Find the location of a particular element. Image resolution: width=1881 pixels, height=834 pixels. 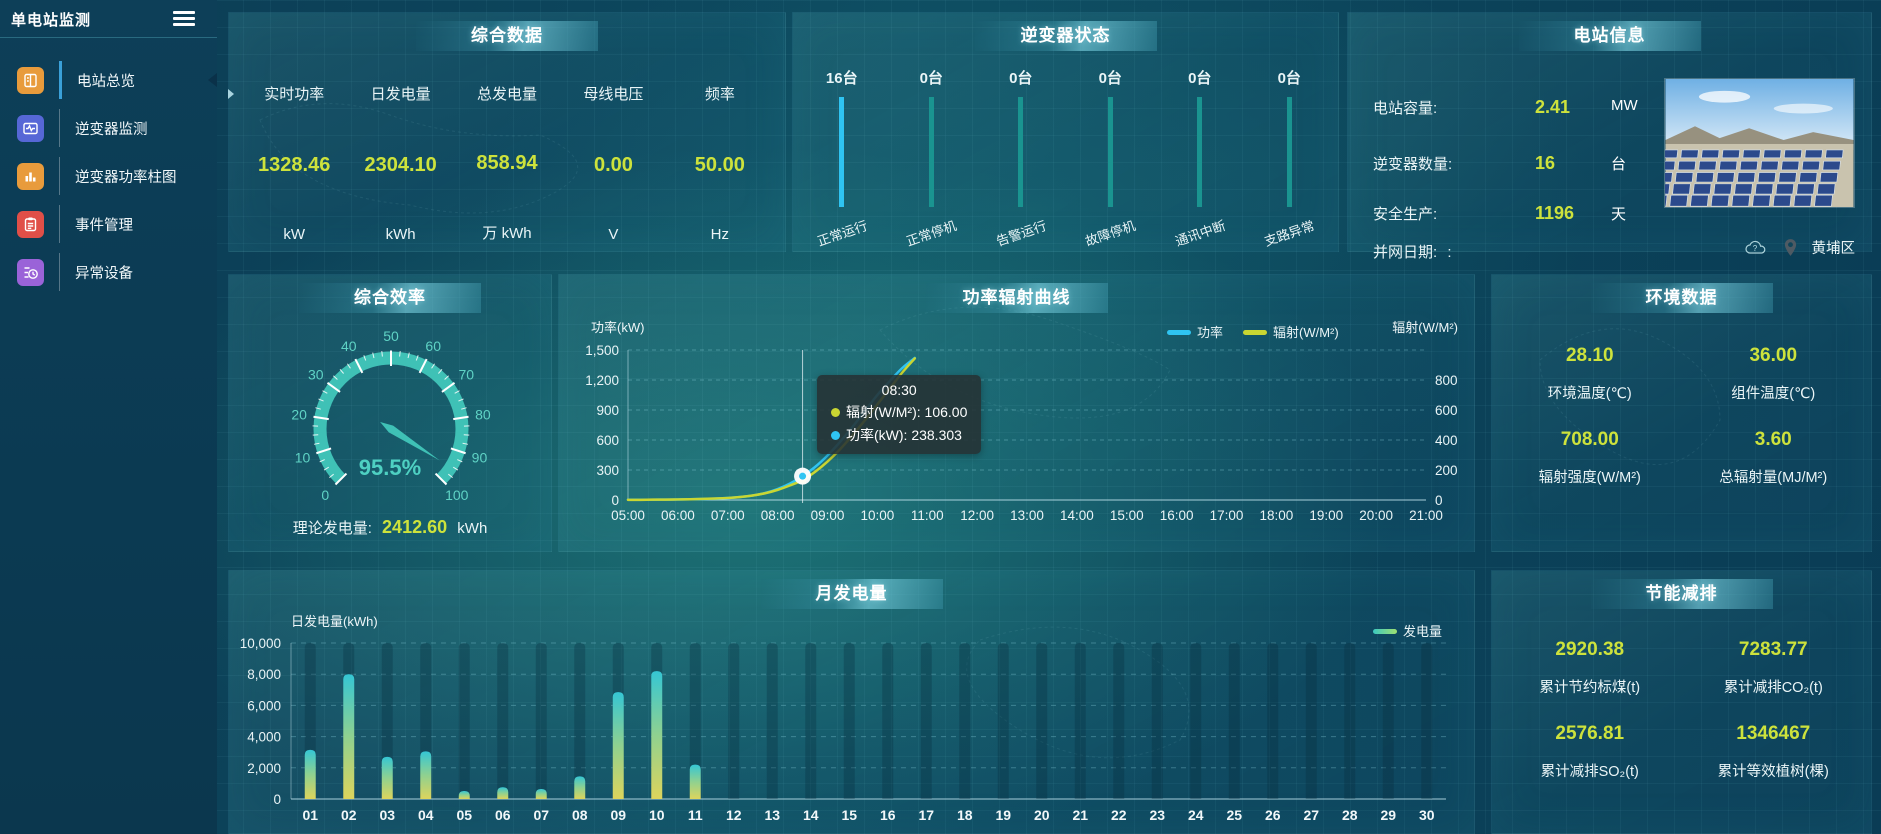

hamburger-menu-icon is located at coordinates (184, 20).